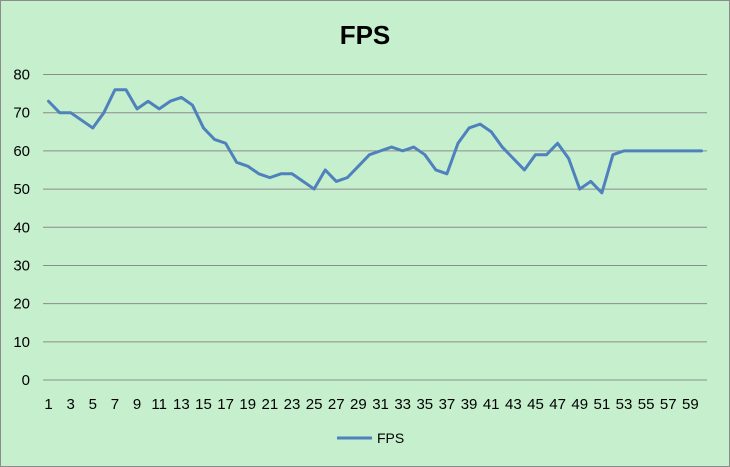  I want to click on x-tick-label: 21, so click(270, 404).